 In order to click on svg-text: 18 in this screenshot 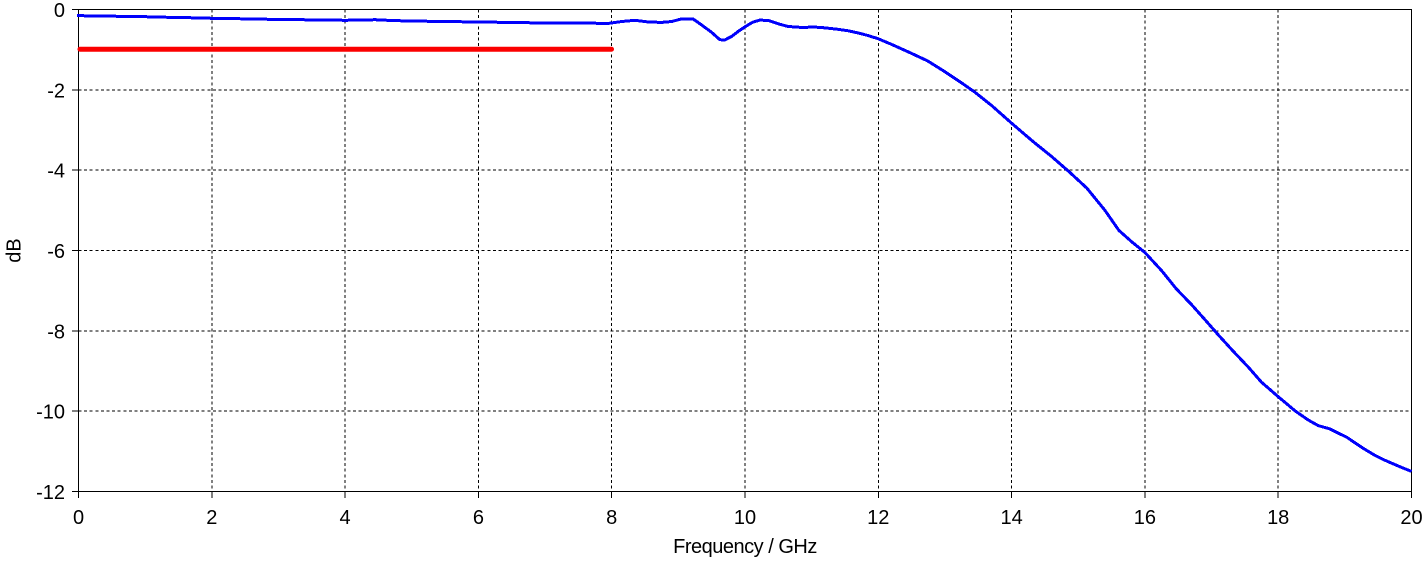, I will do `click(1278, 518)`.